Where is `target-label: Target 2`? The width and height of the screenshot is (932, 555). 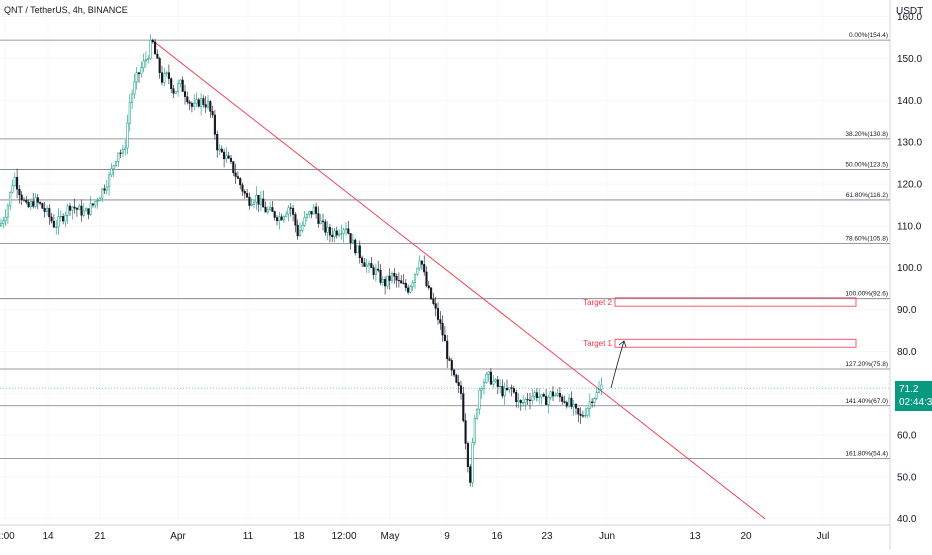 target-label: Target 2 is located at coordinates (597, 302).